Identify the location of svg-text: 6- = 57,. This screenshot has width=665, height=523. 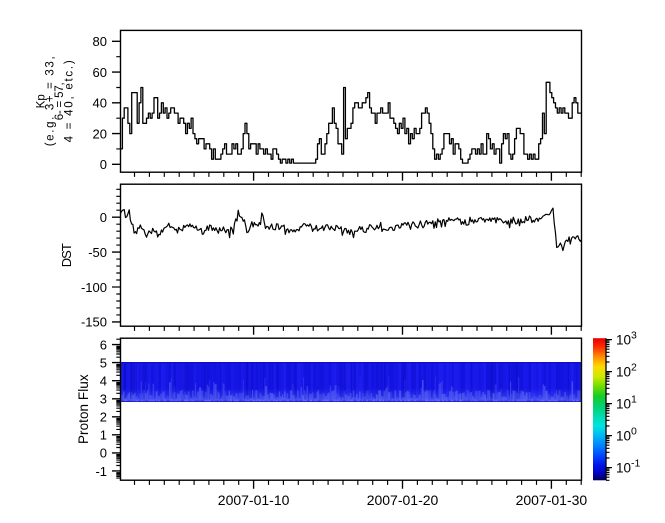
(60, 101).